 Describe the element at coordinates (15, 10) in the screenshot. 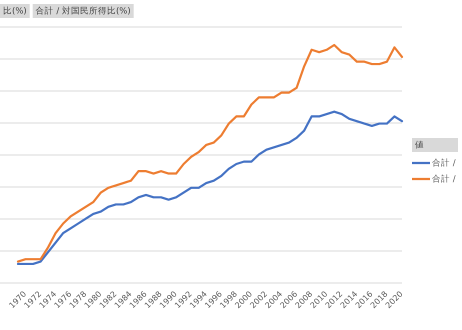

I see `text: 比(%)` at that location.